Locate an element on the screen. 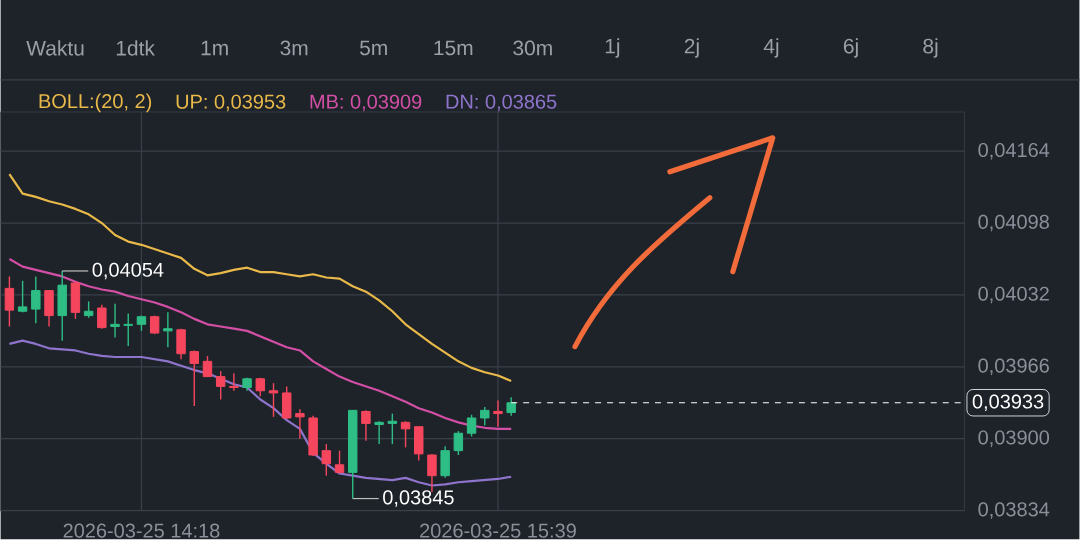  text: 3m is located at coordinates (294, 48).